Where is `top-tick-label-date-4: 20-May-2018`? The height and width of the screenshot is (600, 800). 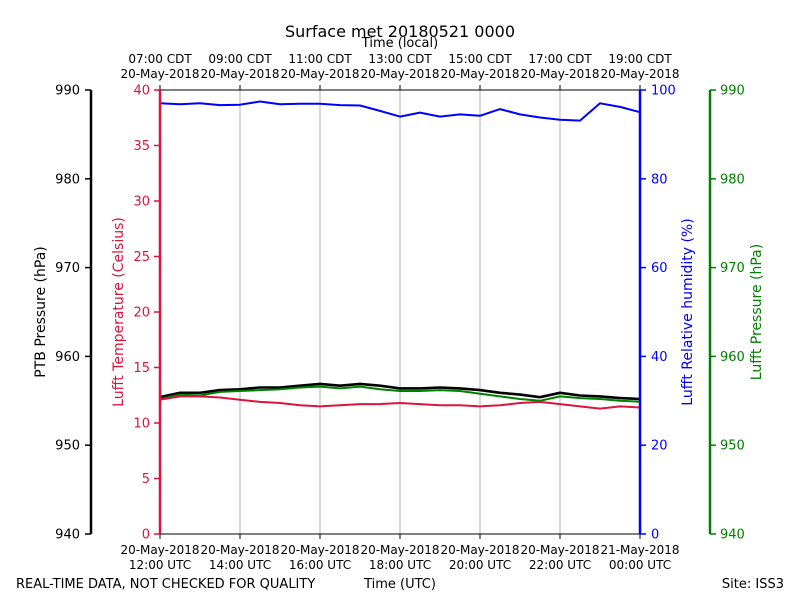
top-tick-label-date-4: 20-May-2018 is located at coordinates (479, 74).